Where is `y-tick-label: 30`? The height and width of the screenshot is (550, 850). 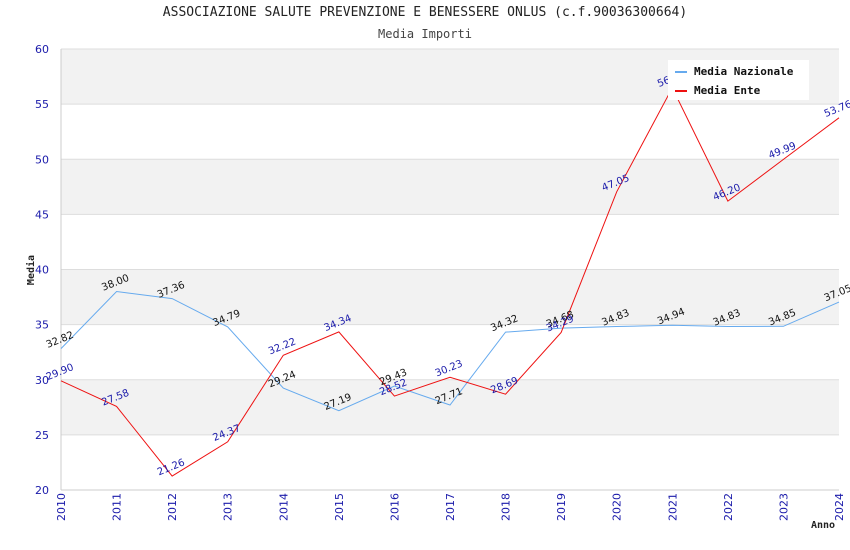
y-tick-label: 30 is located at coordinates (42, 380).